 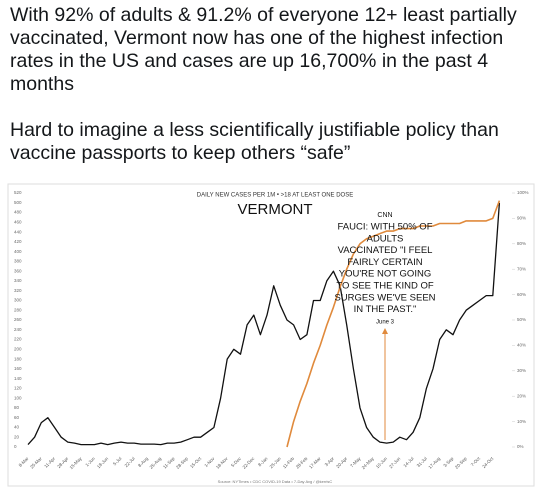 What do you see at coordinates (18, 270) in the screenshot?
I see `y-tick-label: 360` at bounding box center [18, 270].